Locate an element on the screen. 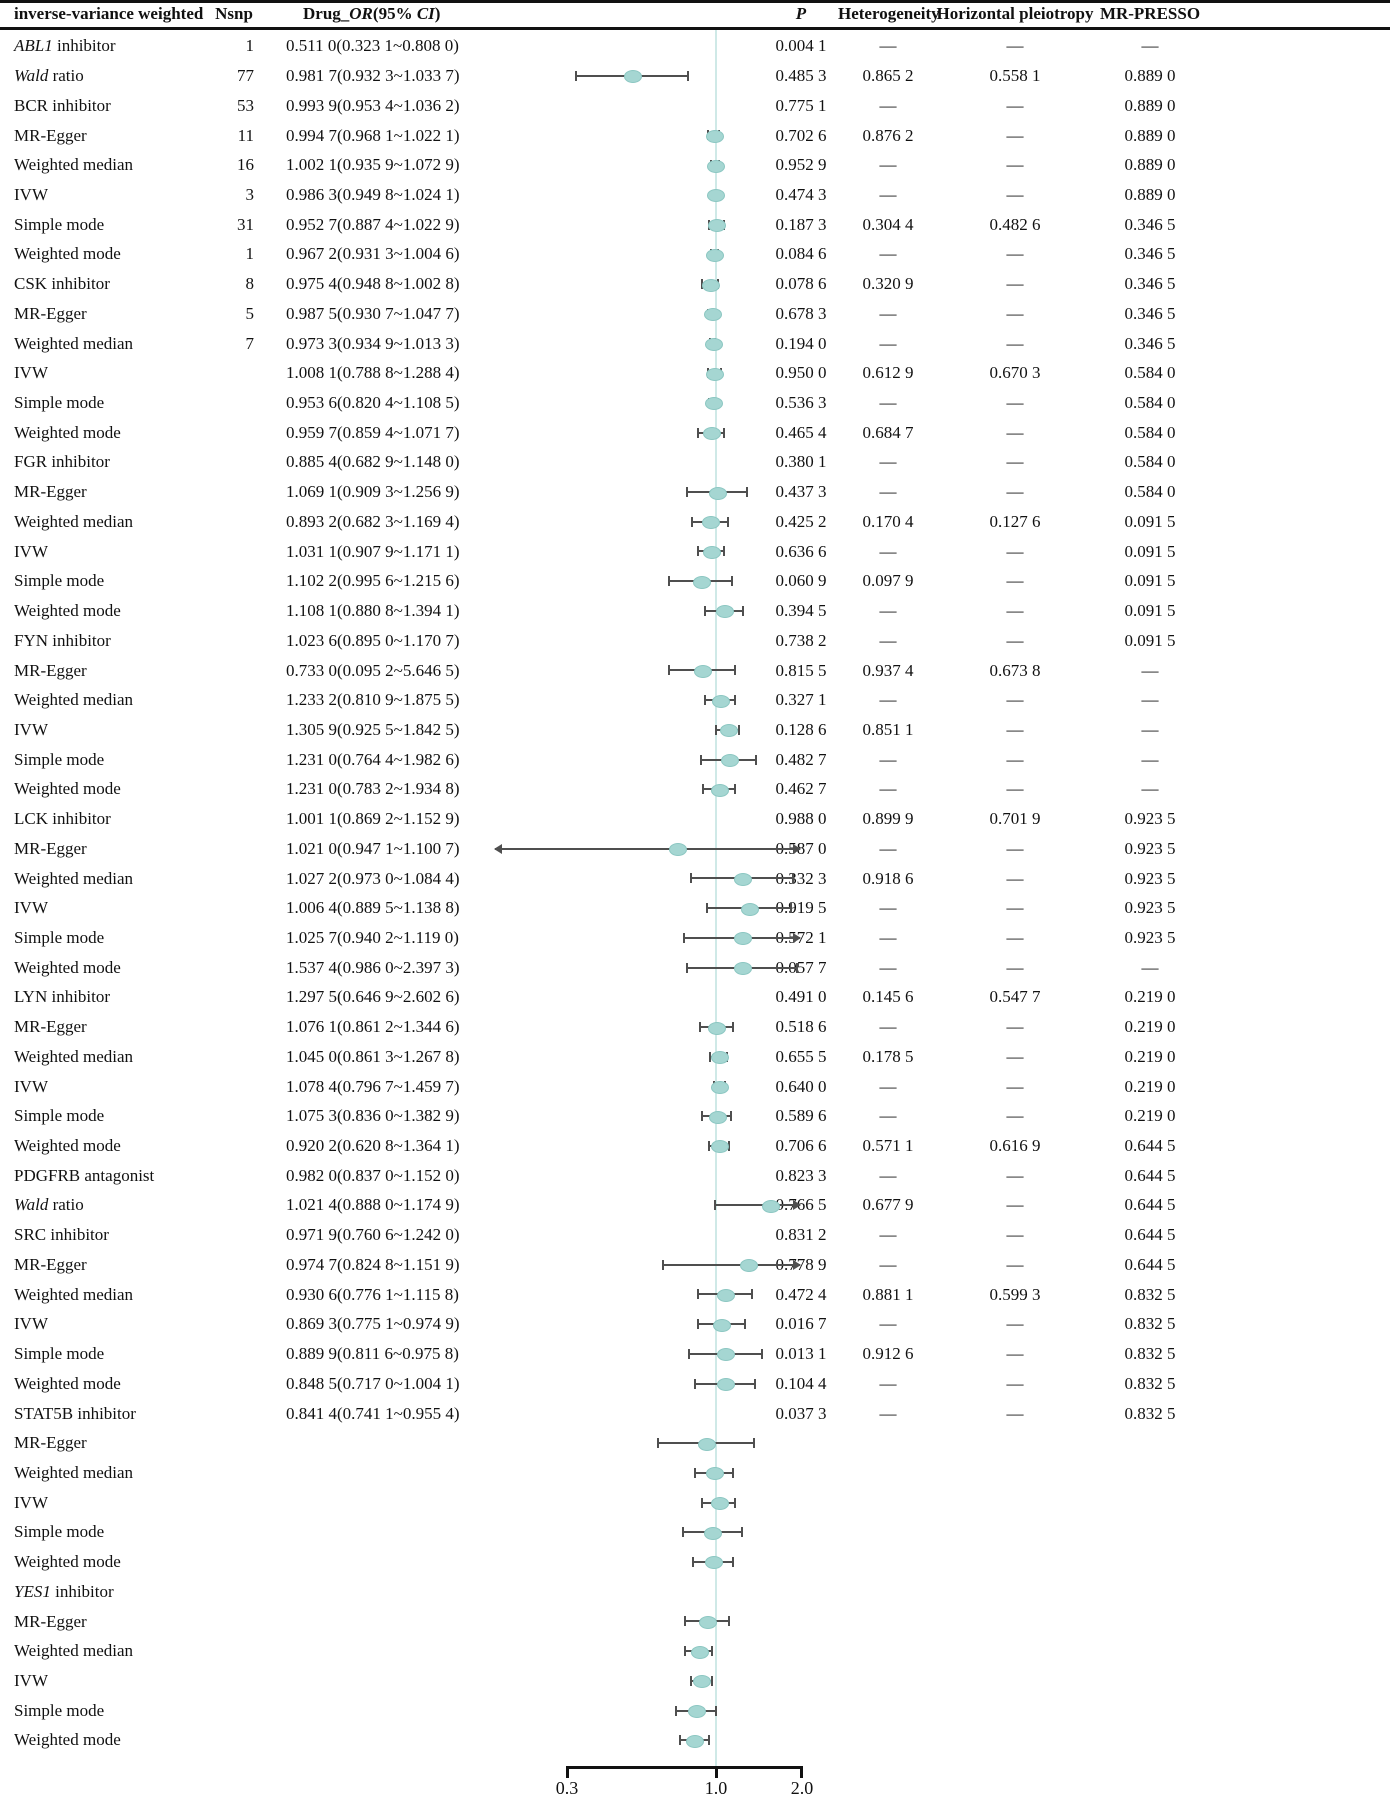 The image size is (1390, 1806). or-ci-value: 1.108 1(0.880 8~1.394 1) is located at coordinates (373, 611).